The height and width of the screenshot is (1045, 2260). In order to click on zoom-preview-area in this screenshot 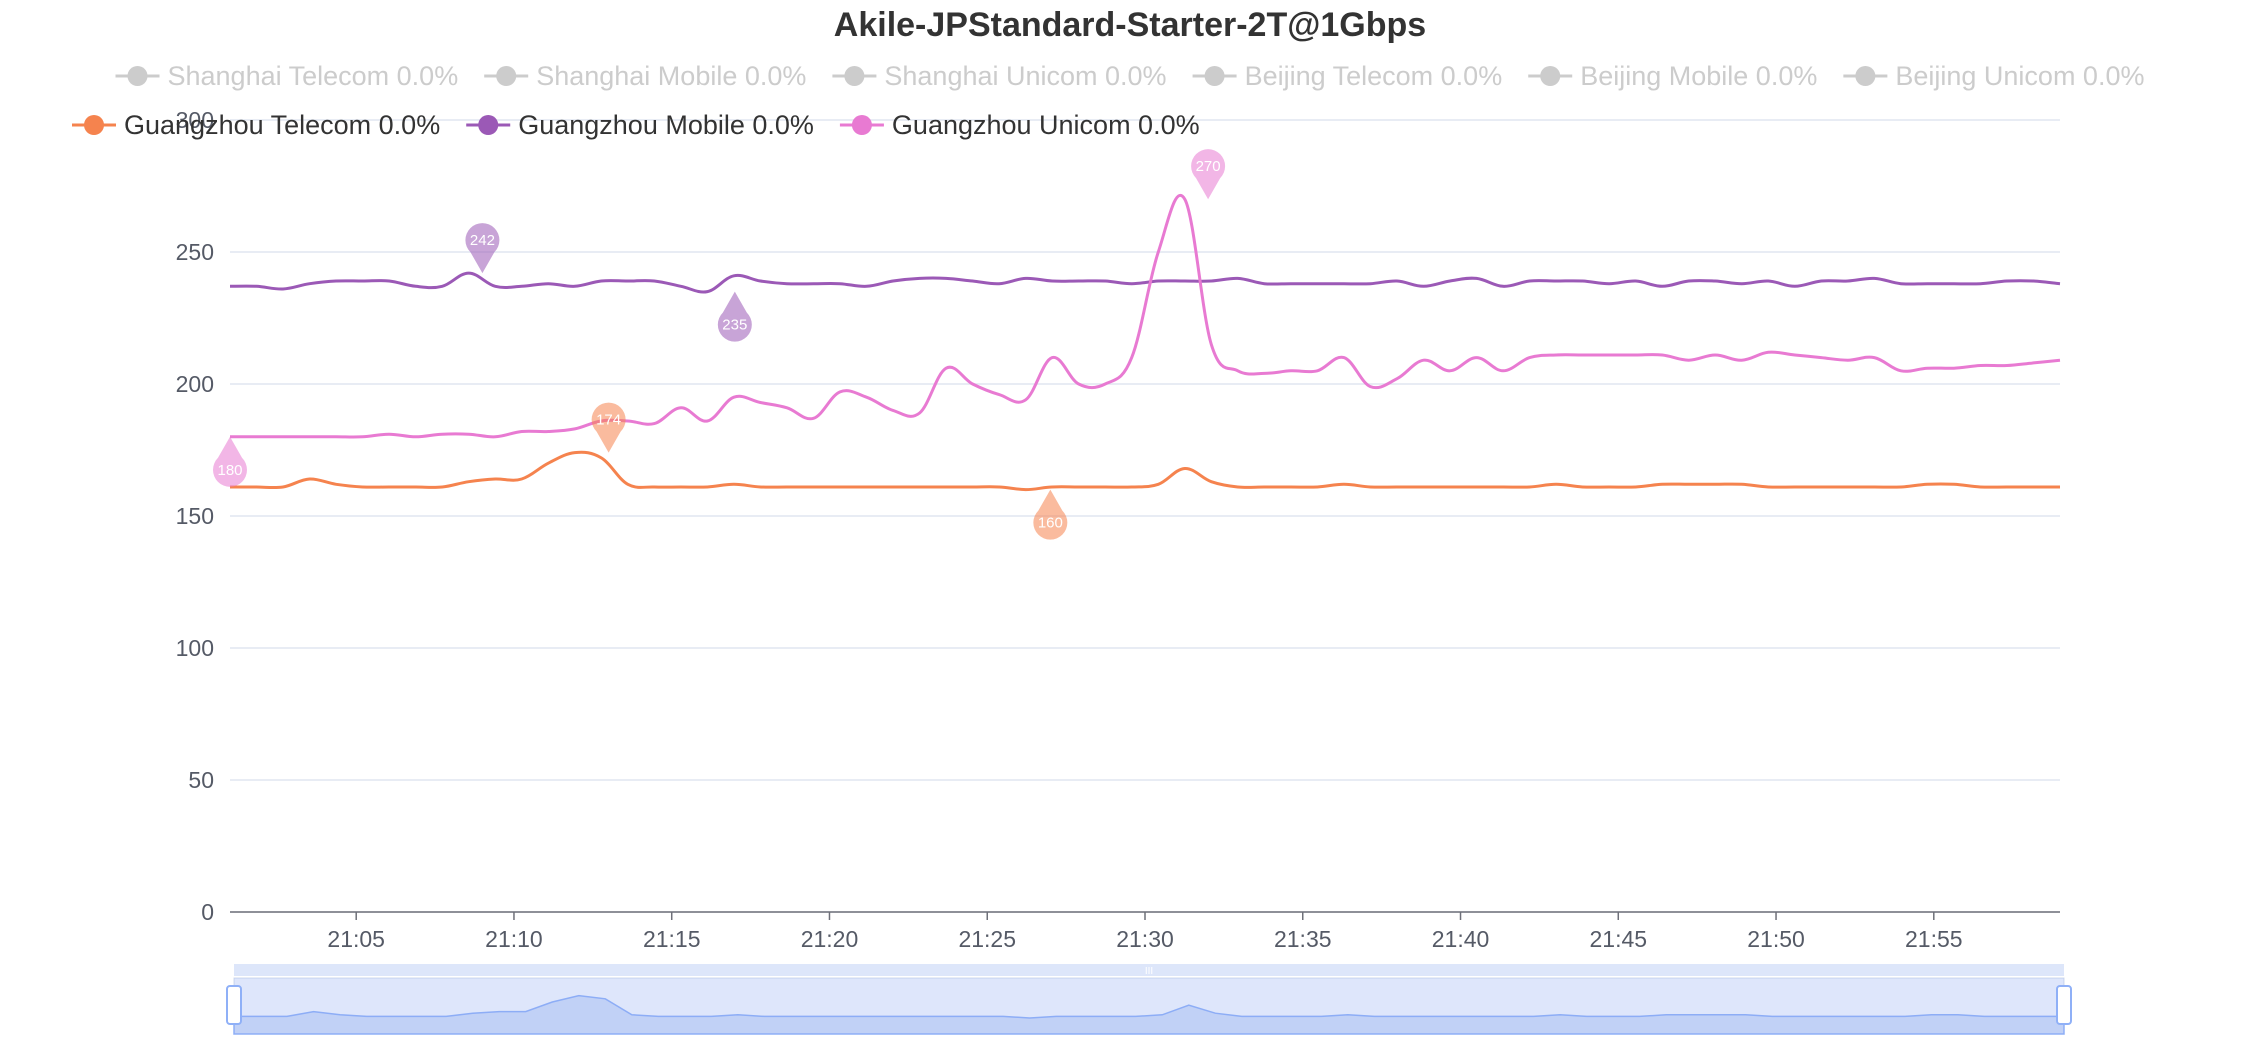, I will do `click(1149, 1014)`.